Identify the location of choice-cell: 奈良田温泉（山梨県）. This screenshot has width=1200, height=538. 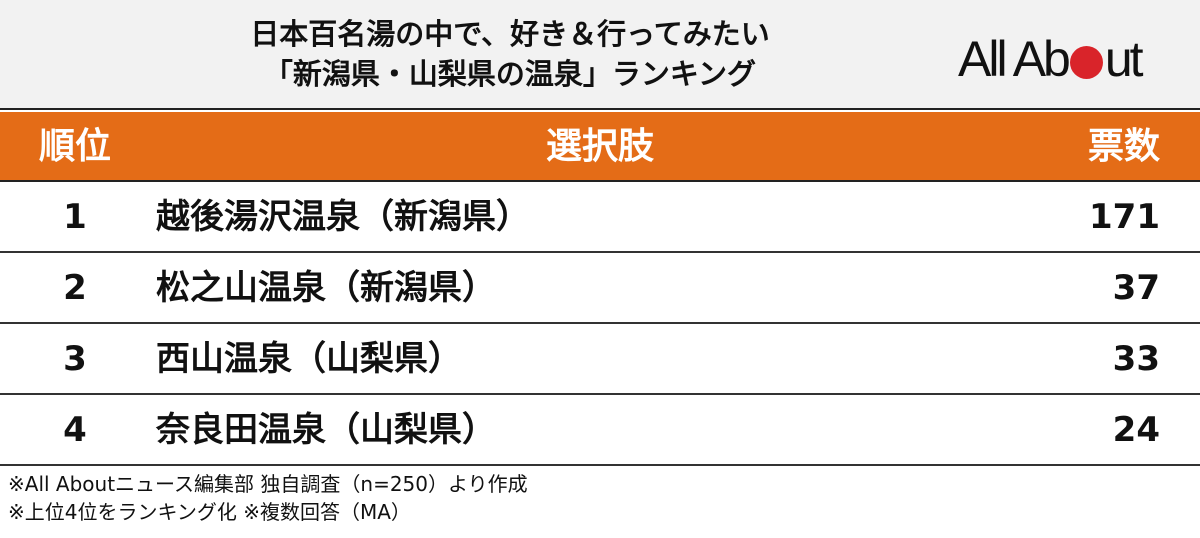
(326, 430).